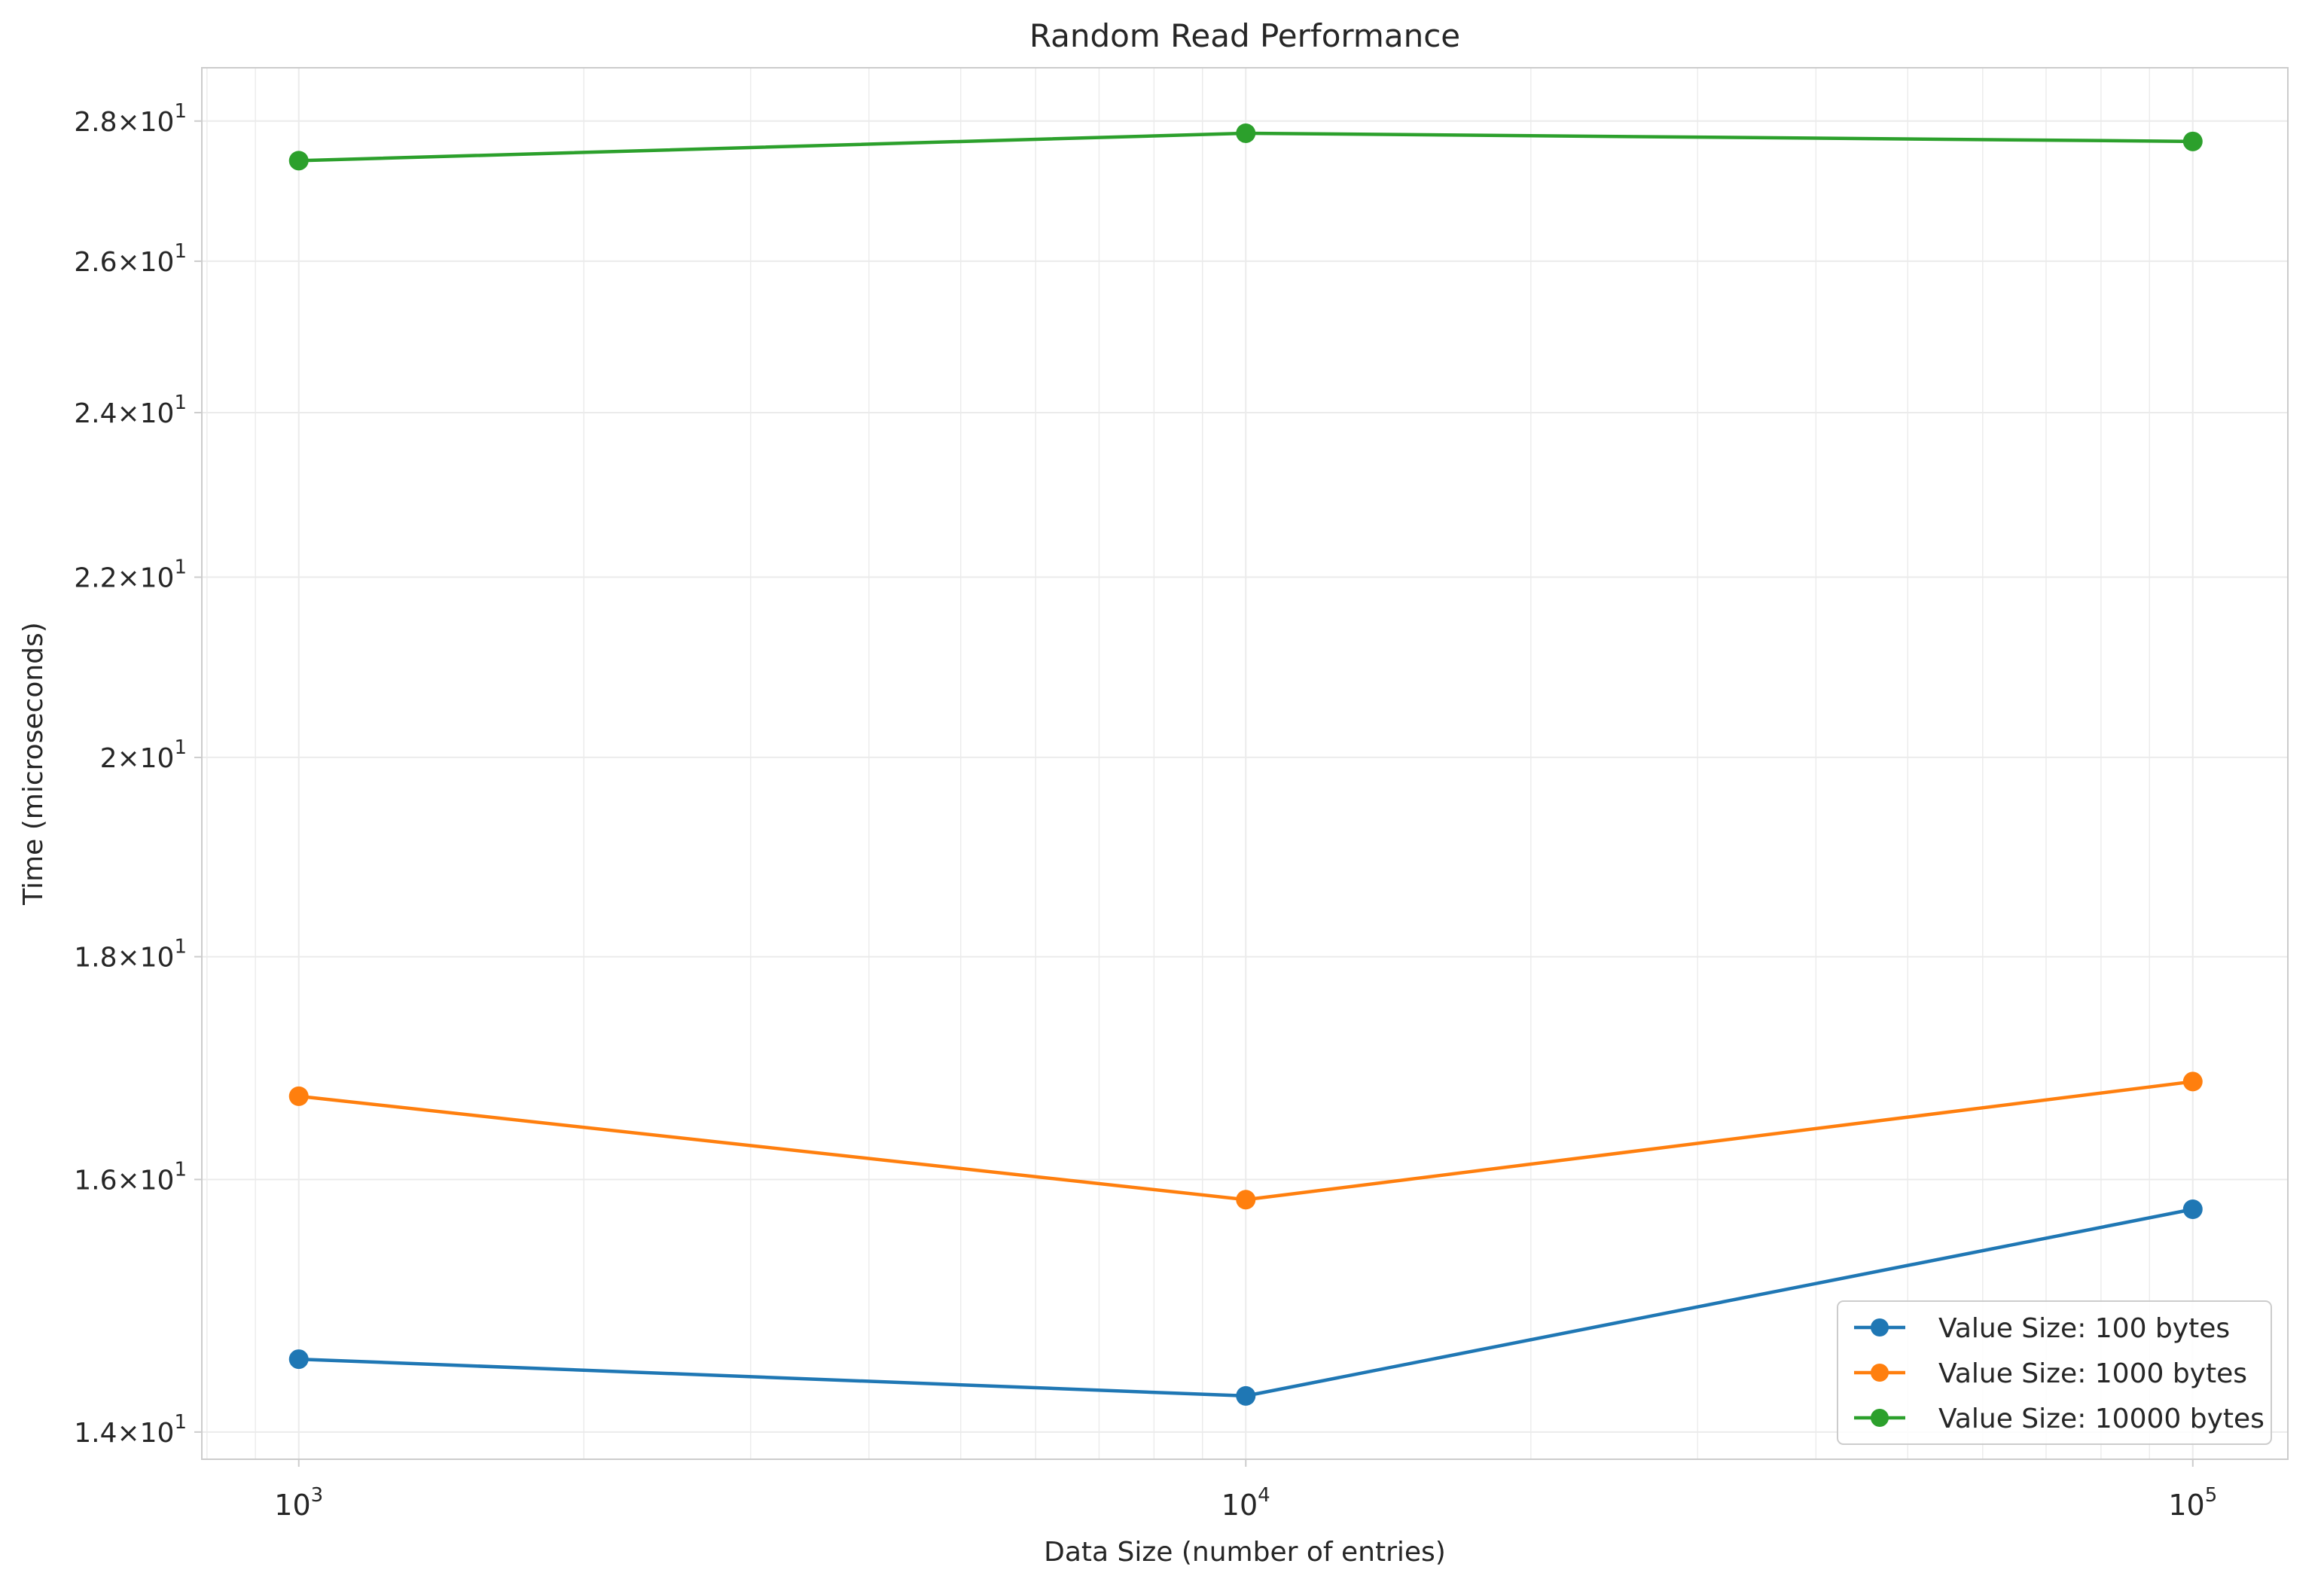 The image size is (2324, 1588). Describe the element at coordinates (130, 575) in the screenshot. I see `y-tick-label: 2.2×101` at that location.